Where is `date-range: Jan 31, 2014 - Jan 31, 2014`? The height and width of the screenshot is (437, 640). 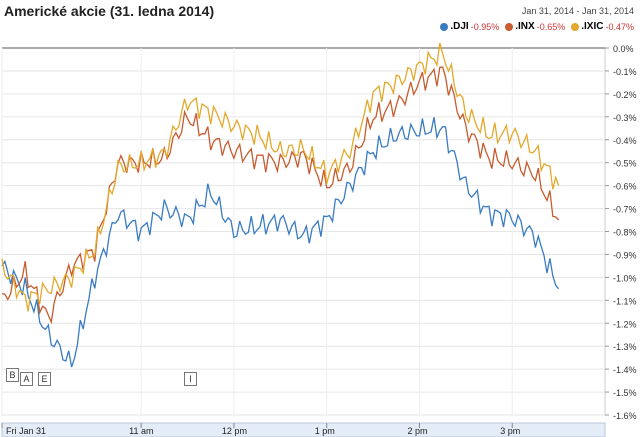 date-range: Jan 31, 2014 - Jan 31, 2014 is located at coordinates (577, 11).